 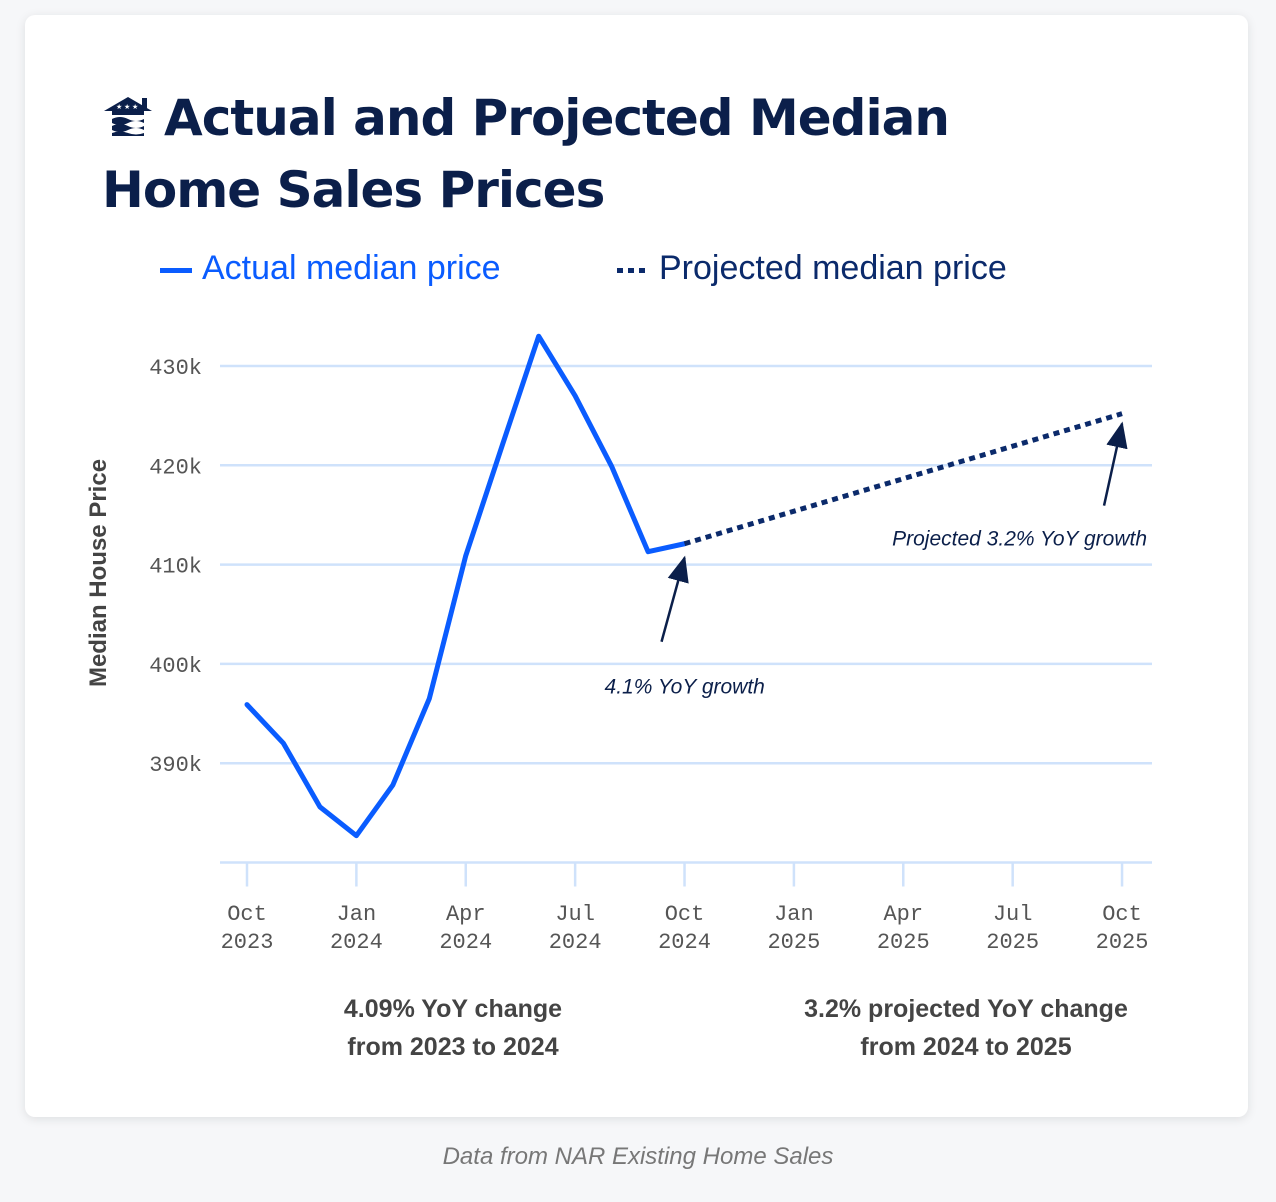 I want to click on summary-actual: 4.09% YoY change from 2023 to 2024, so click(x=453, y=1028).